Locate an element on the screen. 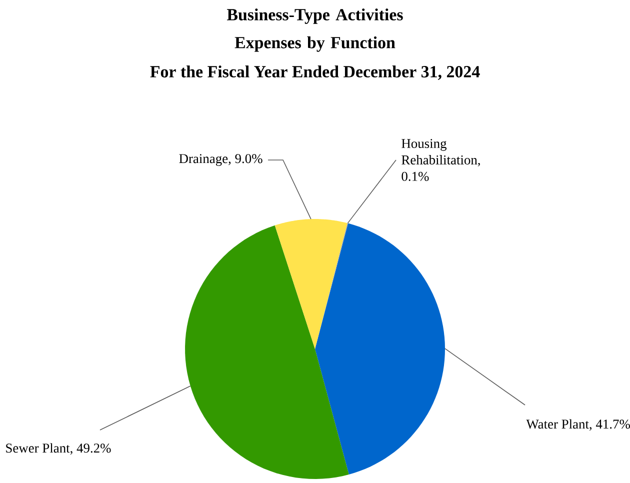 The image size is (630, 483). slice-label: Water Plant is located at coordinates (557, 424).